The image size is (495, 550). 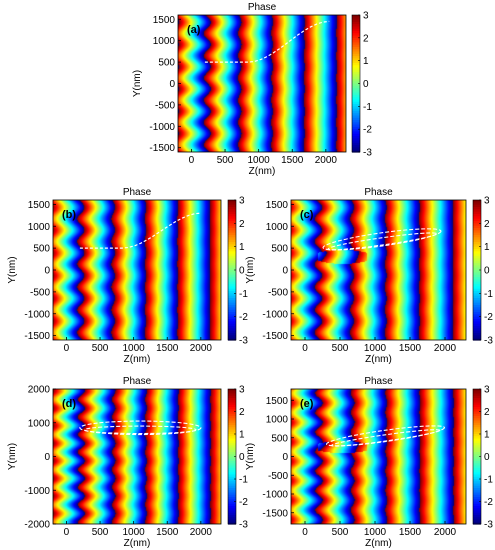 What do you see at coordinates (275, 336) in the screenshot?
I see `y-tick-label: -1500` at bounding box center [275, 336].